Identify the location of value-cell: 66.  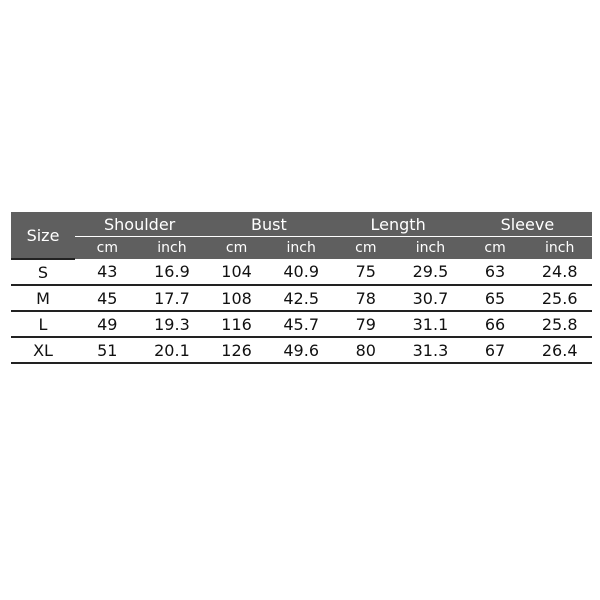
(495, 324).